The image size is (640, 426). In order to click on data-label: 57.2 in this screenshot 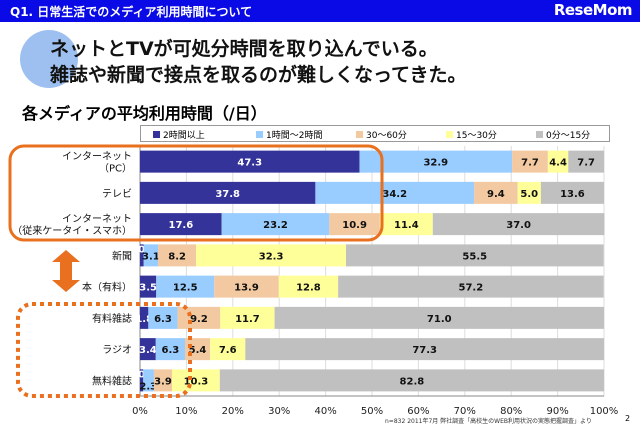, I will do `click(470, 288)`.